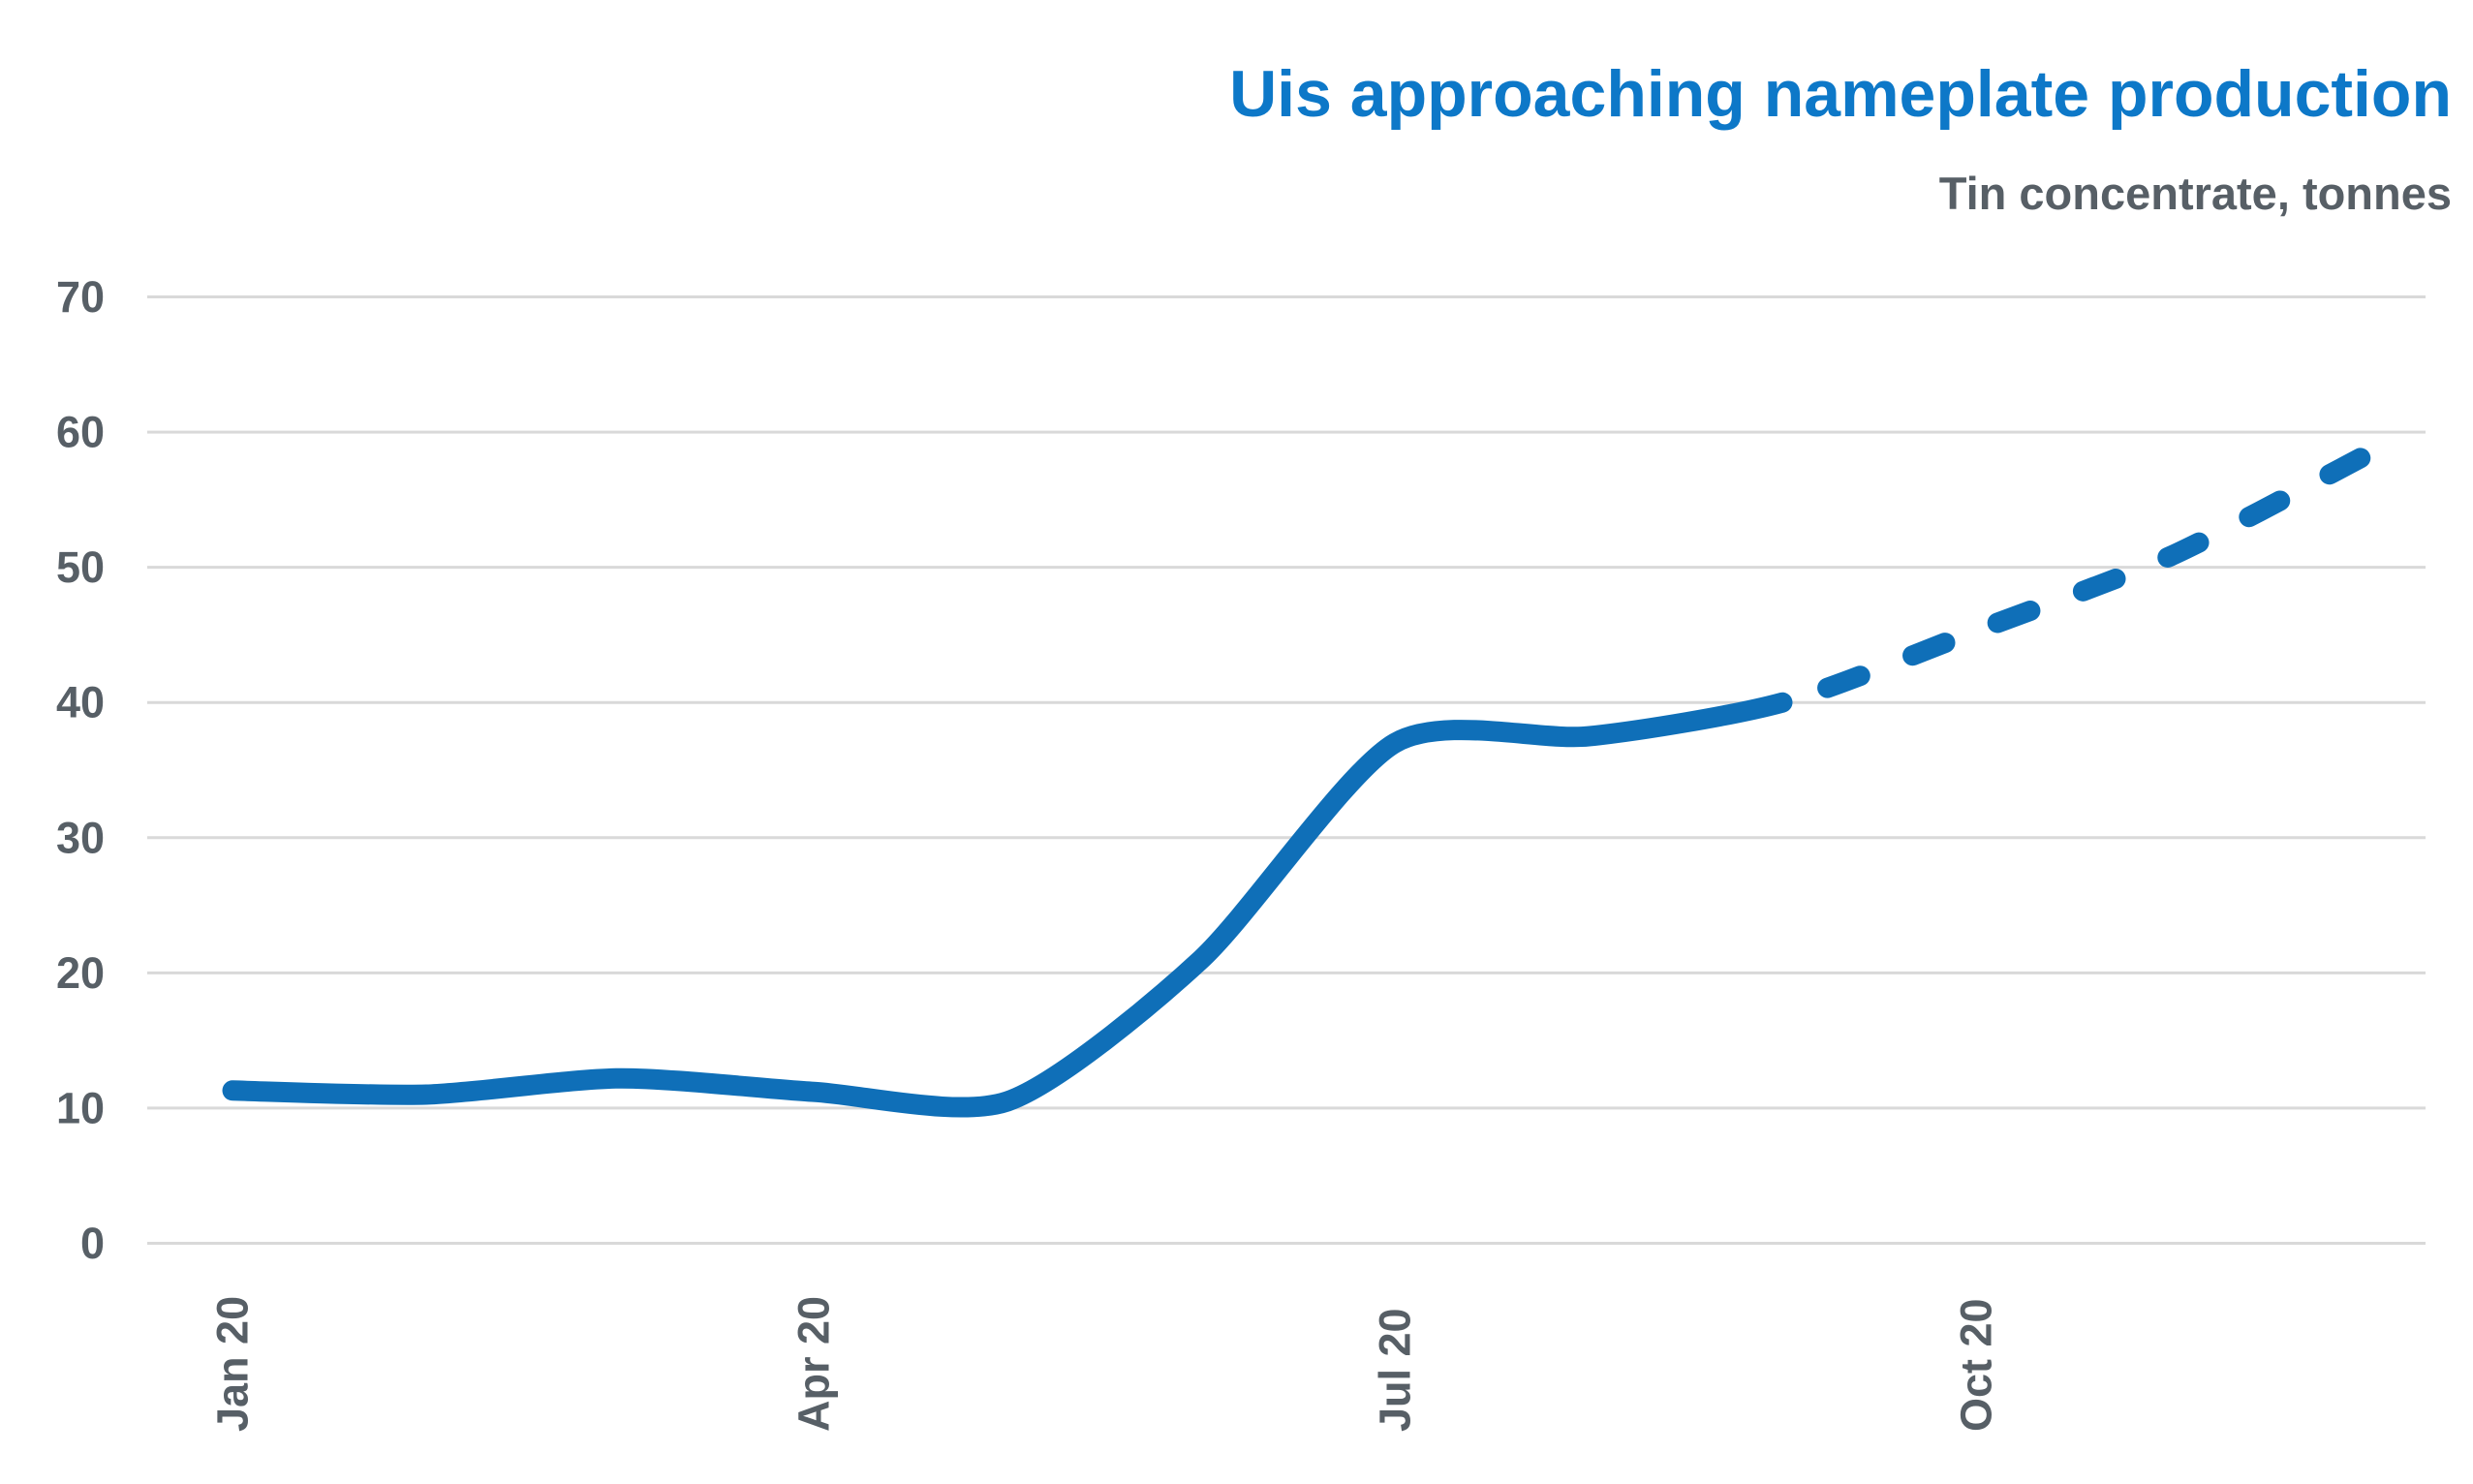 The height and width of the screenshot is (1484, 2473). I want to click on y-tick-label: 30, so click(80, 837).